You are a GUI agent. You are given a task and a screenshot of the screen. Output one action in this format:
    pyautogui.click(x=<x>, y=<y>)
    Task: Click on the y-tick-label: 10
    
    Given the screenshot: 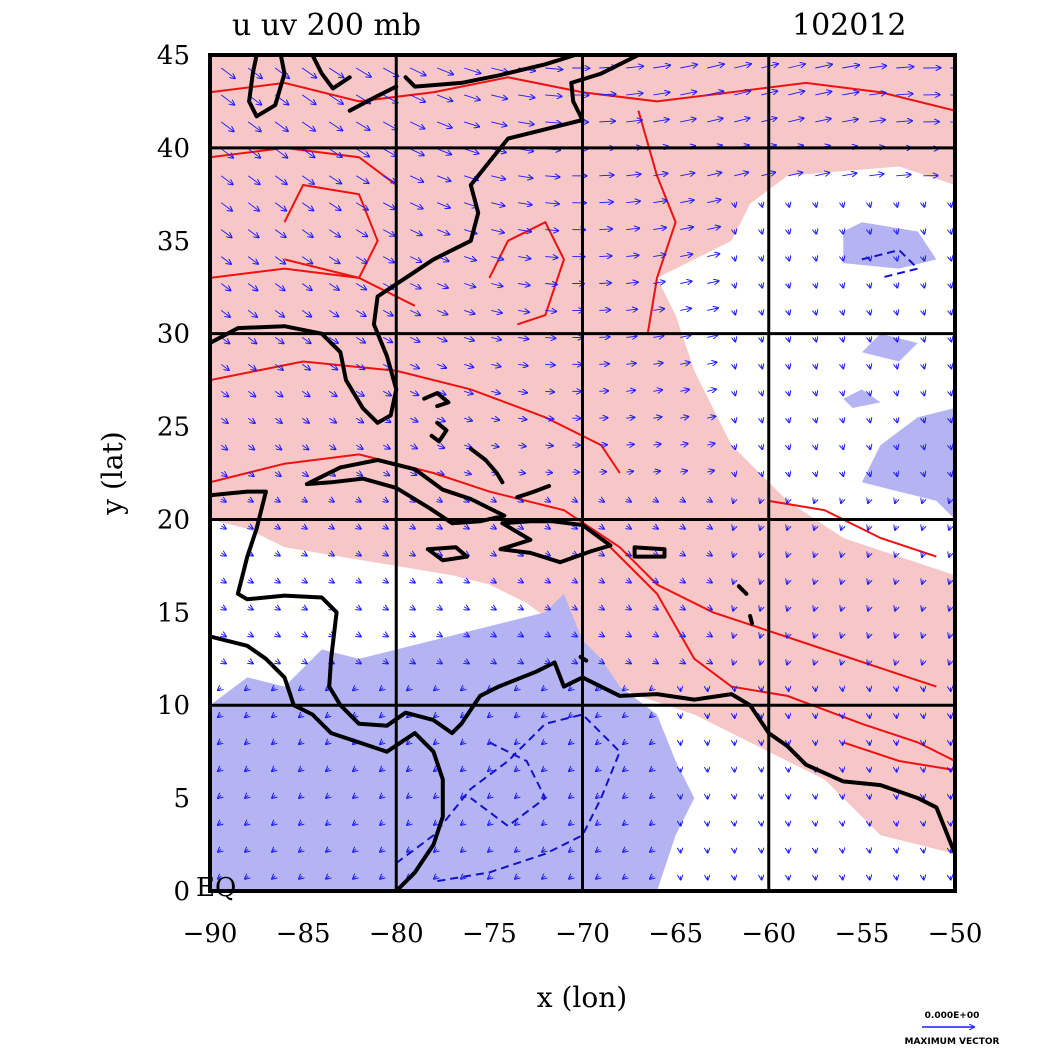 What is the action you would take?
    pyautogui.click(x=173, y=706)
    